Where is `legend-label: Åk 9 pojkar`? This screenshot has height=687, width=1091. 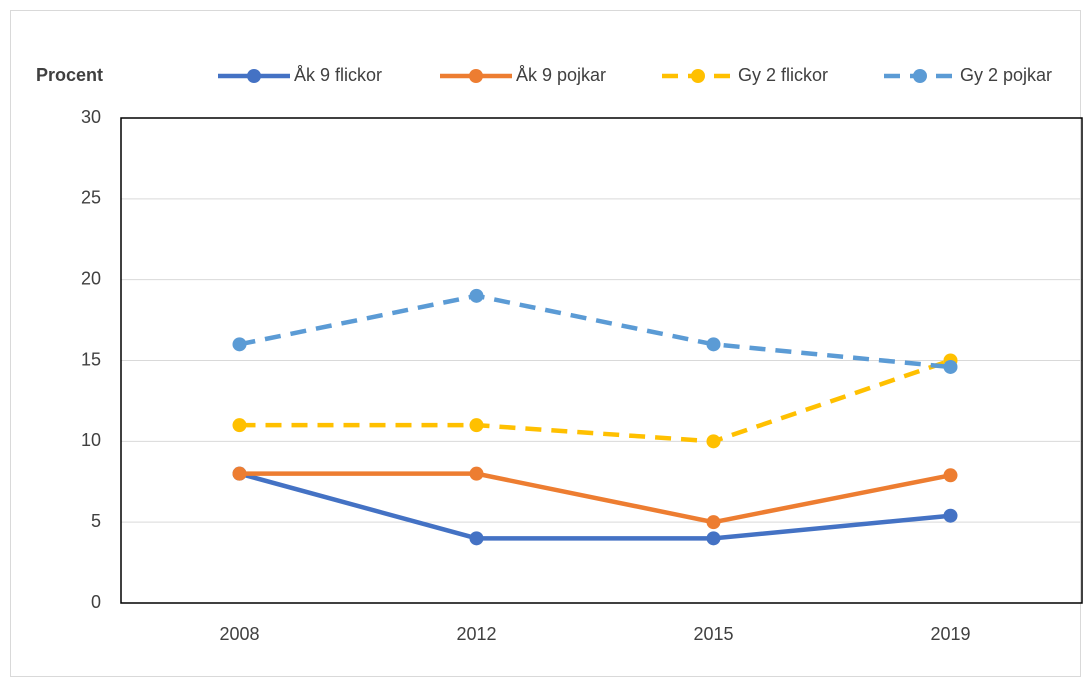
legend-label: Åk 9 pojkar is located at coordinates (561, 75).